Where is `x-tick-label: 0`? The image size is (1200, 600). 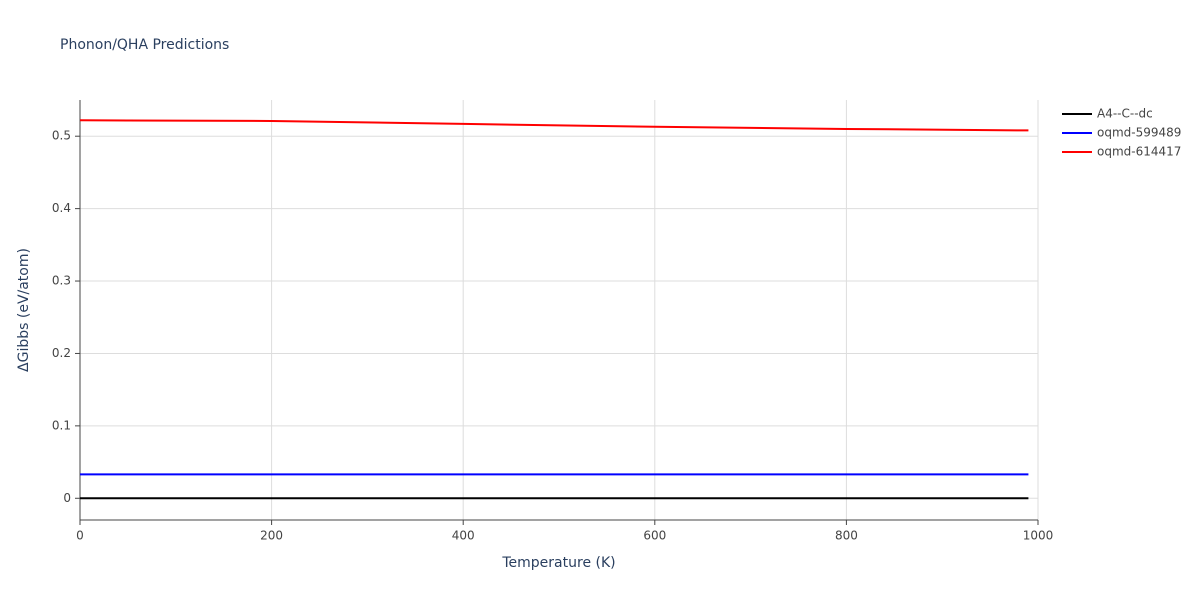
x-tick-label: 0 is located at coordinates (80, 536).